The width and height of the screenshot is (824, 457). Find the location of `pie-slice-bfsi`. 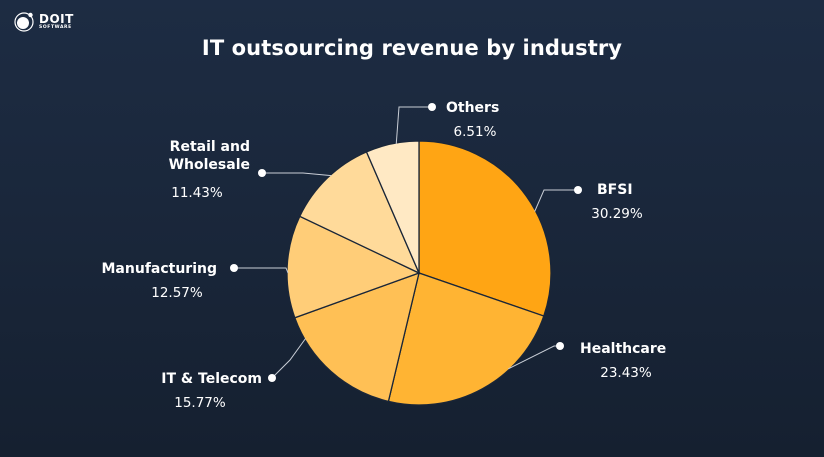

pie-slice-bfsi is located at coordinates (485, 228).